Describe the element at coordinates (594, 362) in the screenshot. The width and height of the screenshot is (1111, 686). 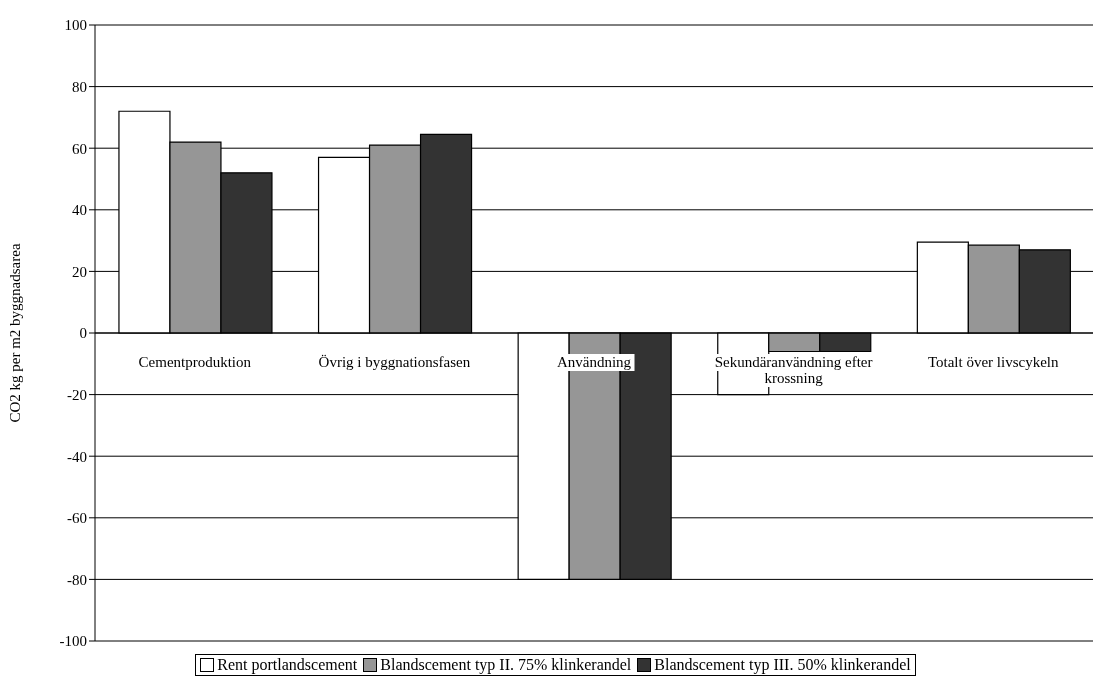
I see `x-tick-label: Användning` at that location.